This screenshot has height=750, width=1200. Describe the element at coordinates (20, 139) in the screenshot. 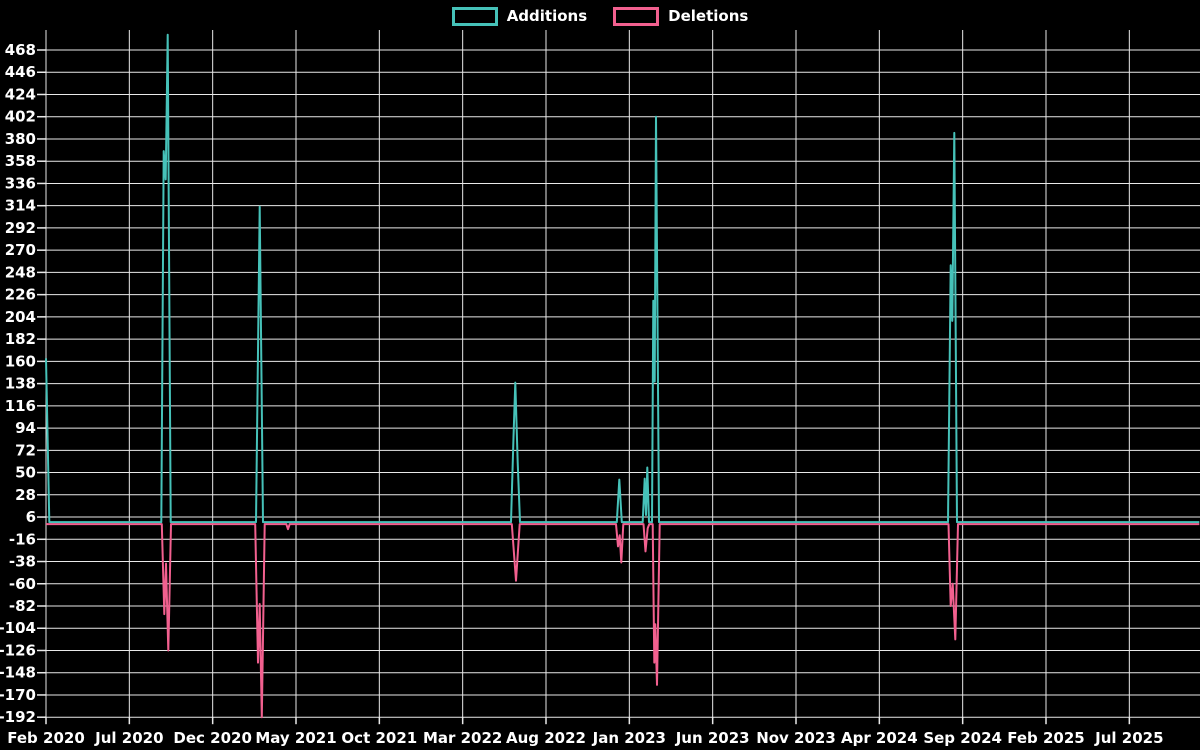

I see `y-tick-label: 380` at that location.